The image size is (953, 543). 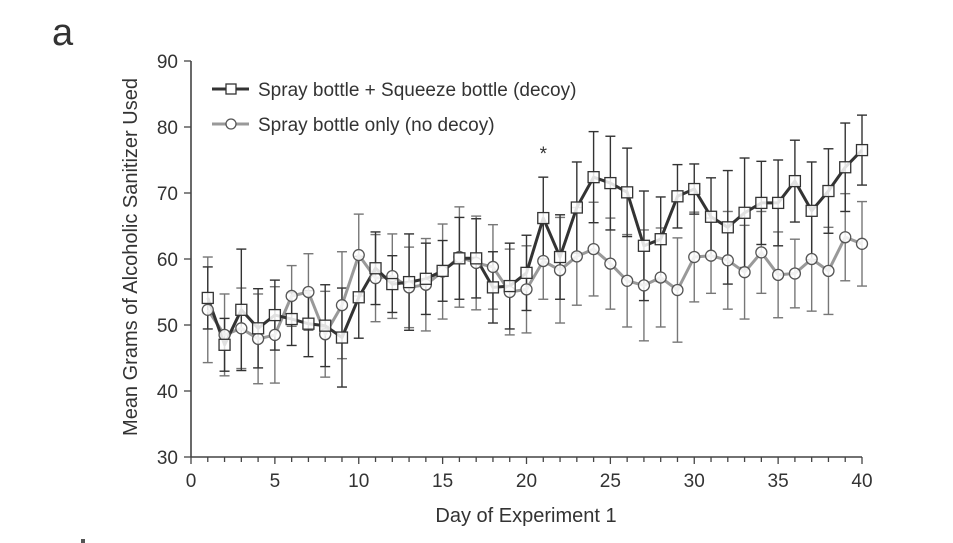 What do you see at coordinates (534, 288) in the screenshot?
I see `series-line-no-decoy` at bounding box center [534, 288].